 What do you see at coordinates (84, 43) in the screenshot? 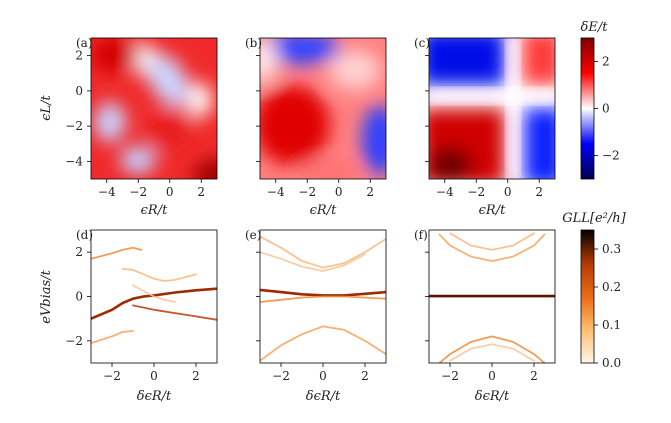
I see `panel-label-a: (a)` at bounding box center [84, 43].